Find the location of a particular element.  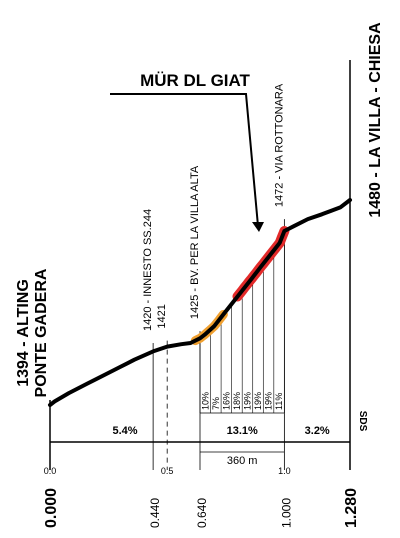

waypoint-label: 1421 is located at coordinates (162, 316).